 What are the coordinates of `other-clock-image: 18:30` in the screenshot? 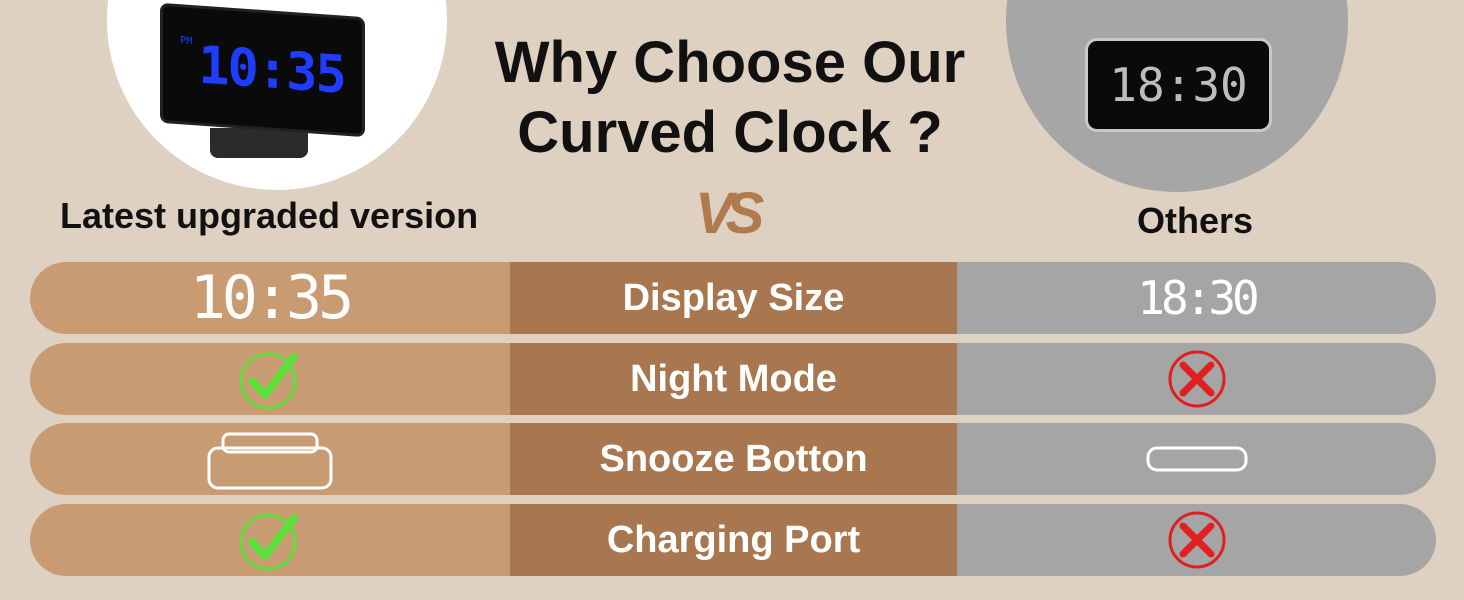 It's located at (1178, 85).